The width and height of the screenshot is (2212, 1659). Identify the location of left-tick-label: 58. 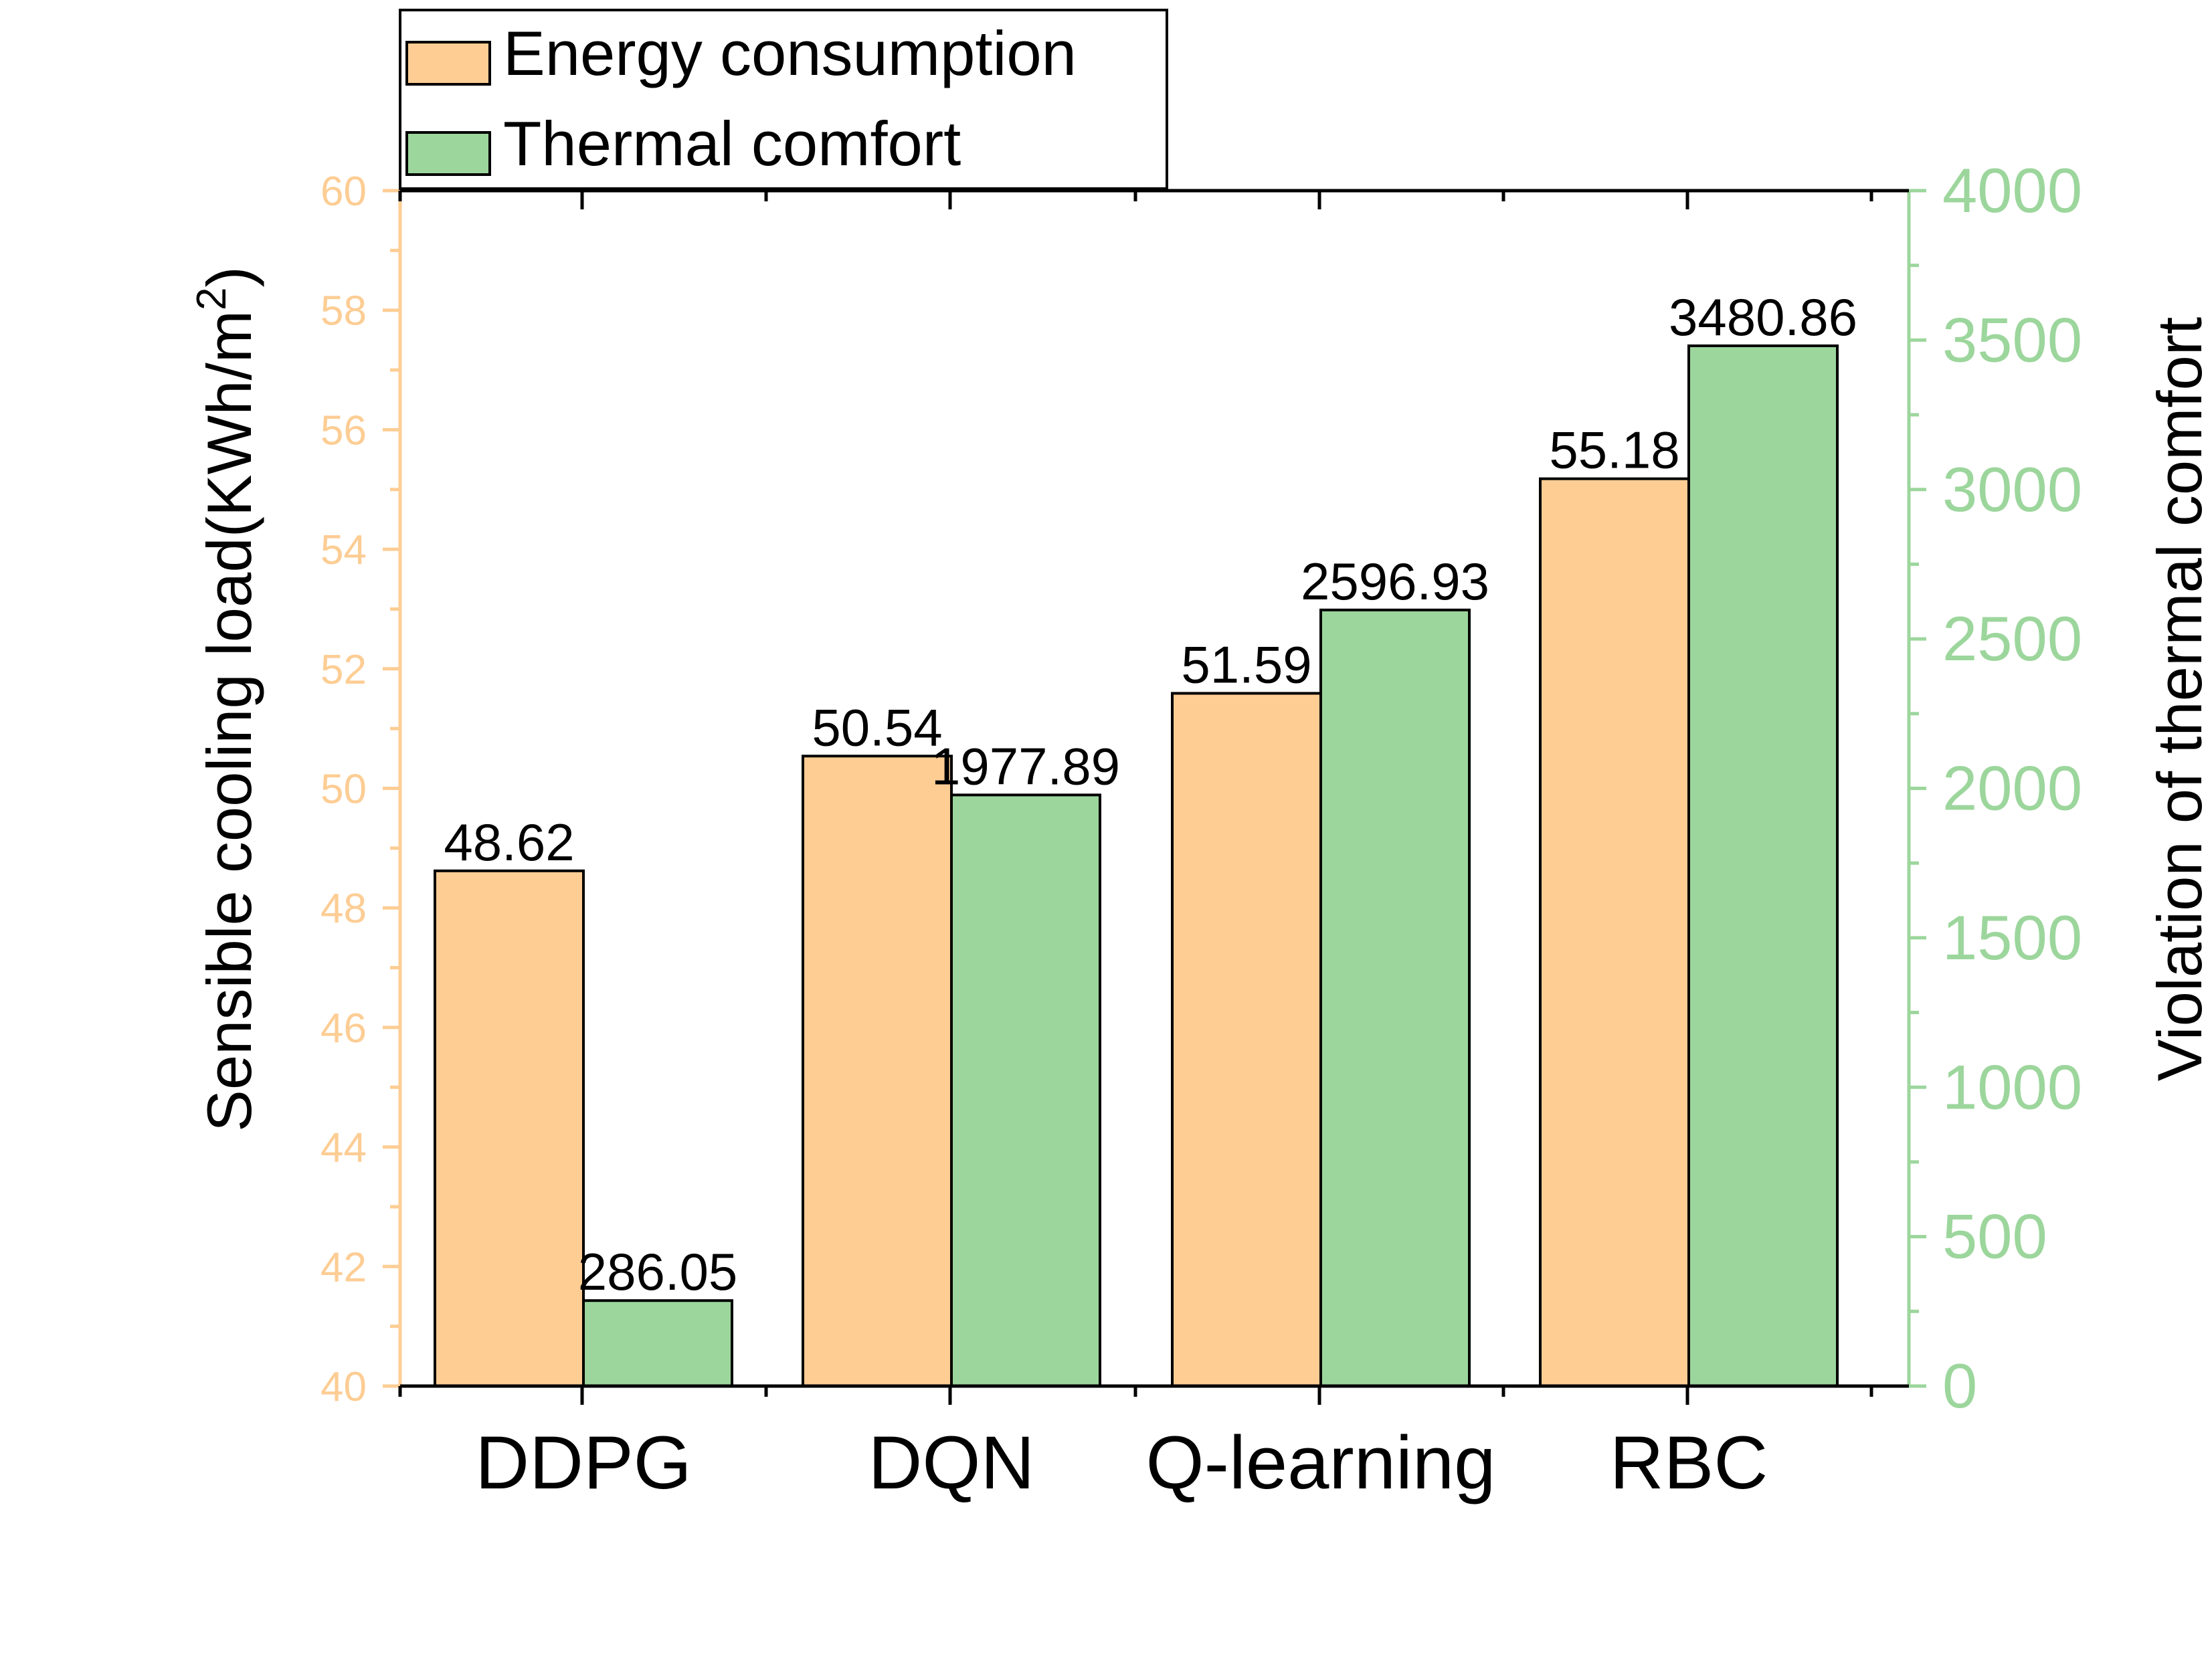
(343, 311).